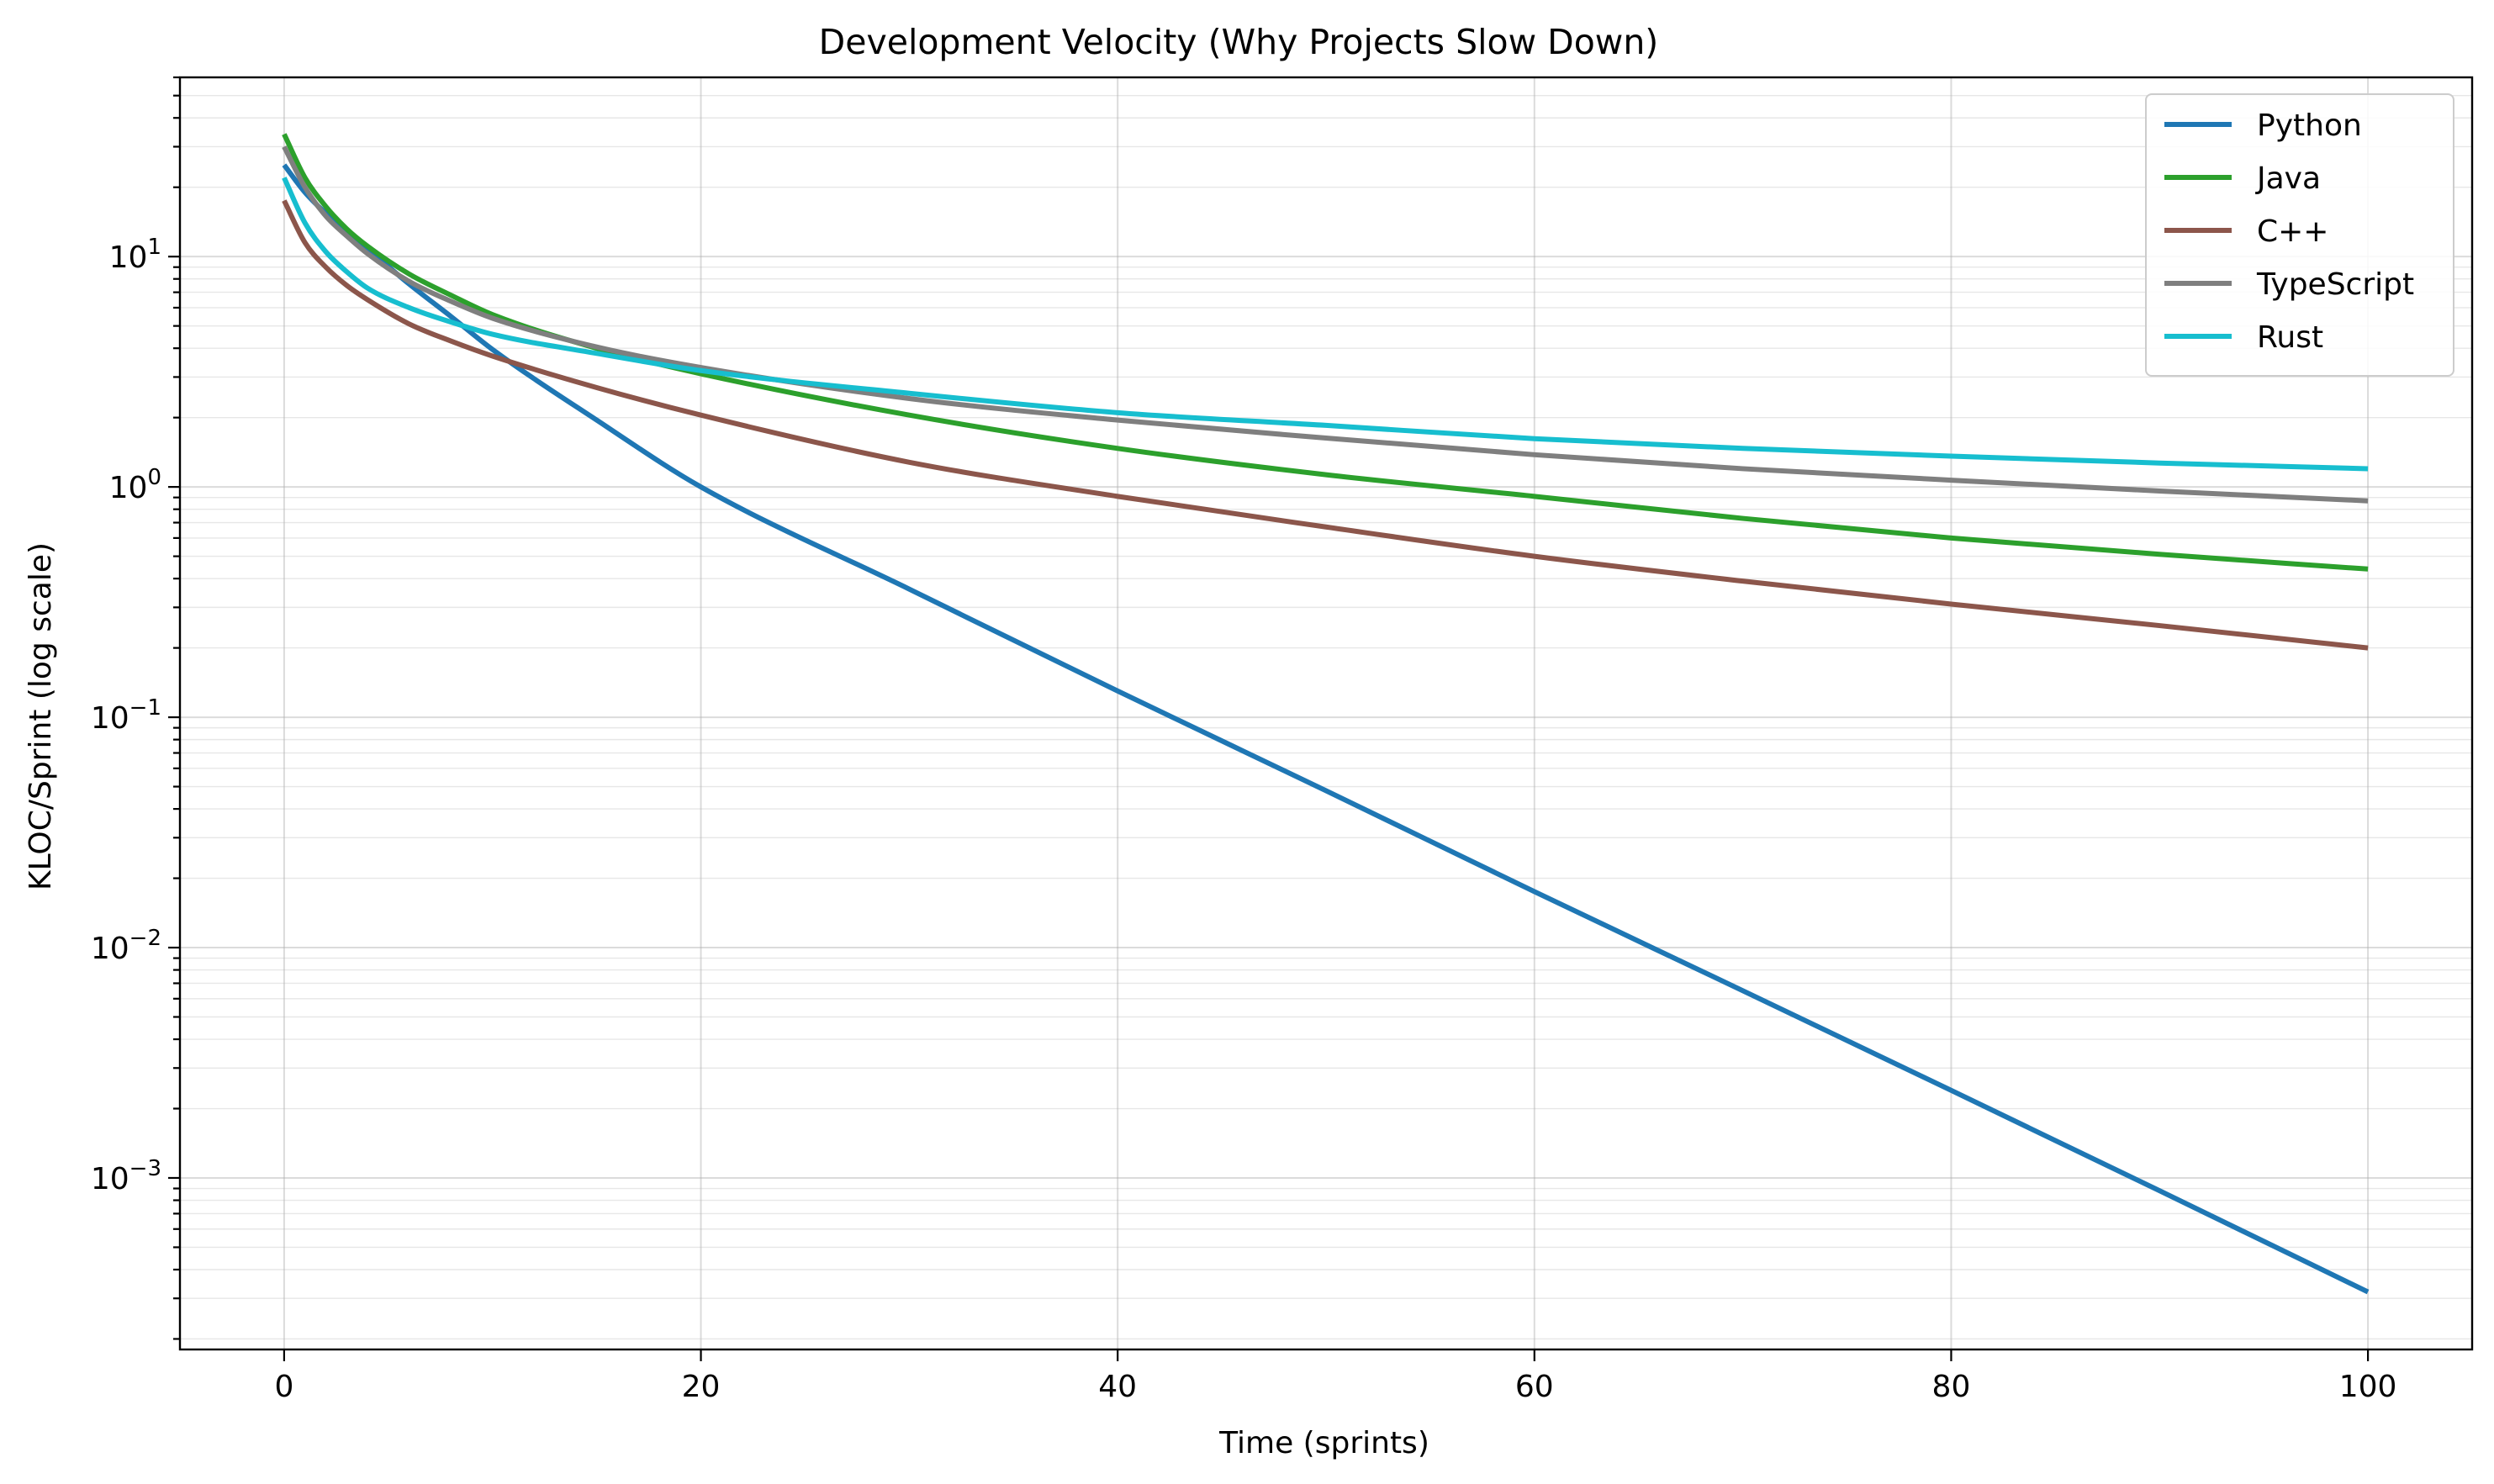 The width and height of the screenshot is (2494, 1484). What do you see at coordinates (145, 708) in the screenshot?
I see `y-tick-label-exponent: −1` at bounding box center [145, 708].